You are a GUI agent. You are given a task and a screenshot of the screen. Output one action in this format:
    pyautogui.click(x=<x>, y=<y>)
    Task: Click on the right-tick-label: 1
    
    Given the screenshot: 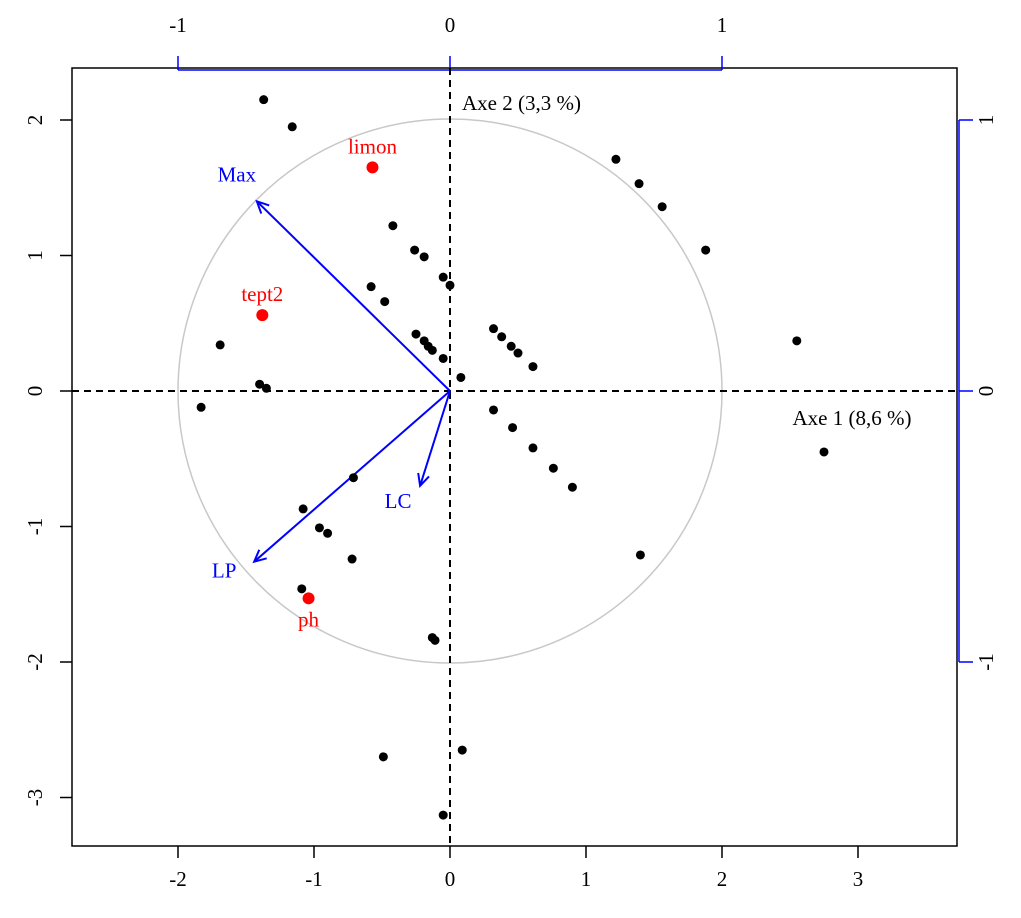 What is the action you would take?
    pyautogui.click(x=986, y=120)
    